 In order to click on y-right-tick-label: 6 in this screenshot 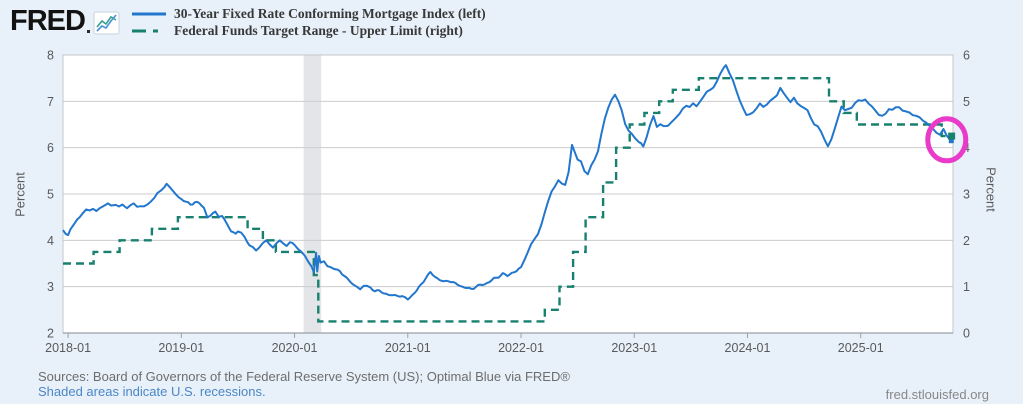, I will do `click(966, 56)`.